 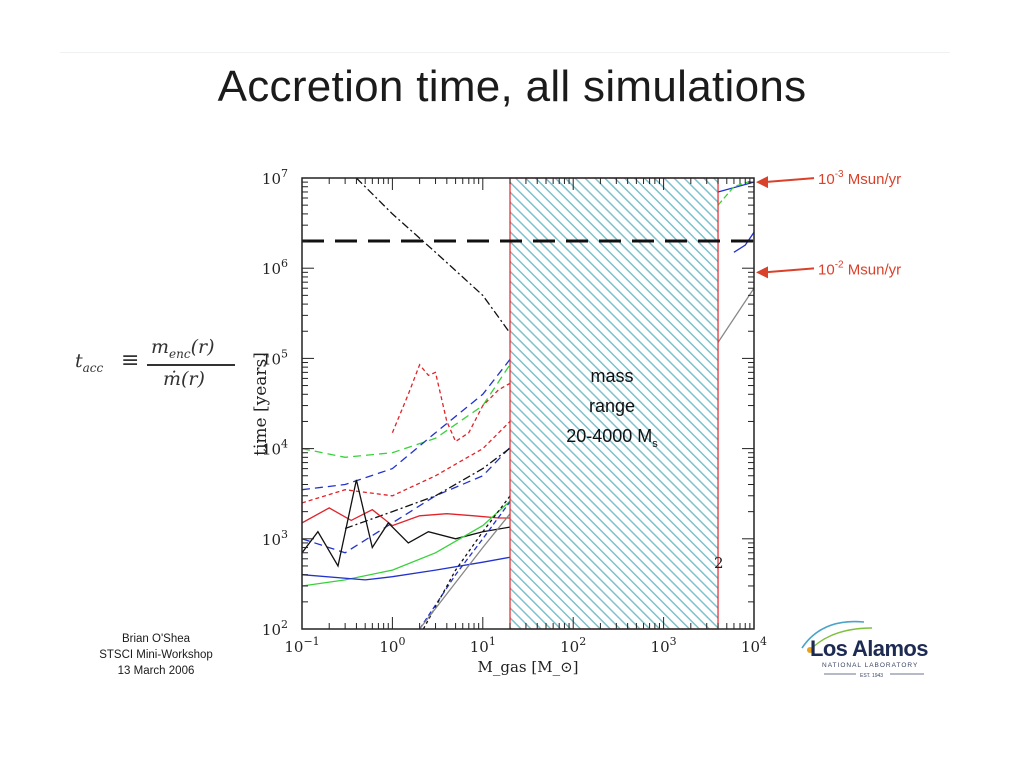 I want to click on rate-annotation-1: 10-3 Msun/yr, so click(x=828, y=179).